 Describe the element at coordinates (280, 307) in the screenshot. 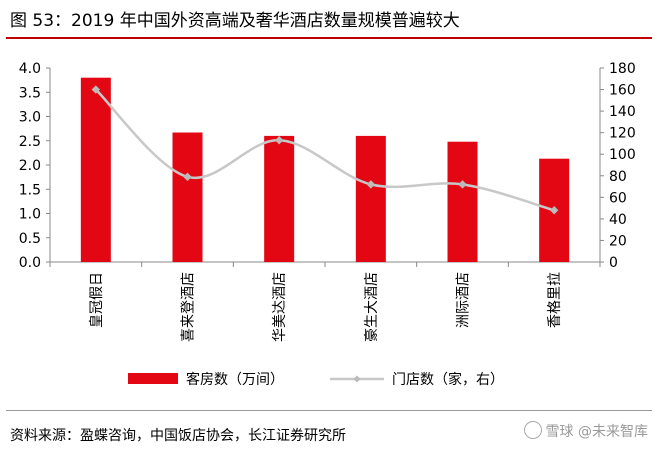

I see `x-tick-label: 华美达酒店` at that location.